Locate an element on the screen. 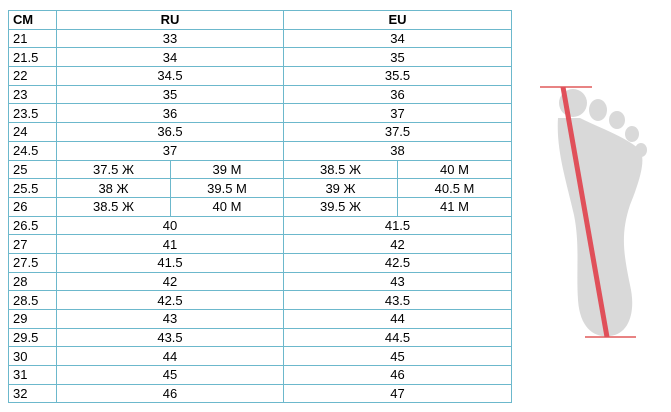  table-cell: 39.5 М is located at coordinates (227, 188).